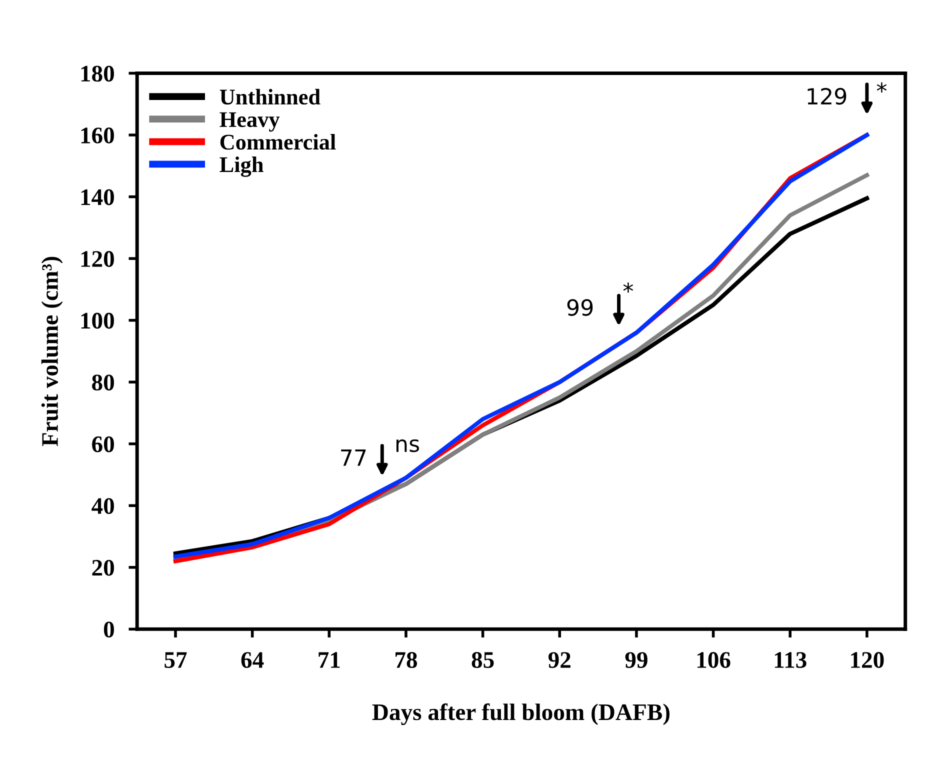 Image resolution: width=952 pixels, height=771 pixels. I want to click on x-tick-label: 85, so click(483, 660).